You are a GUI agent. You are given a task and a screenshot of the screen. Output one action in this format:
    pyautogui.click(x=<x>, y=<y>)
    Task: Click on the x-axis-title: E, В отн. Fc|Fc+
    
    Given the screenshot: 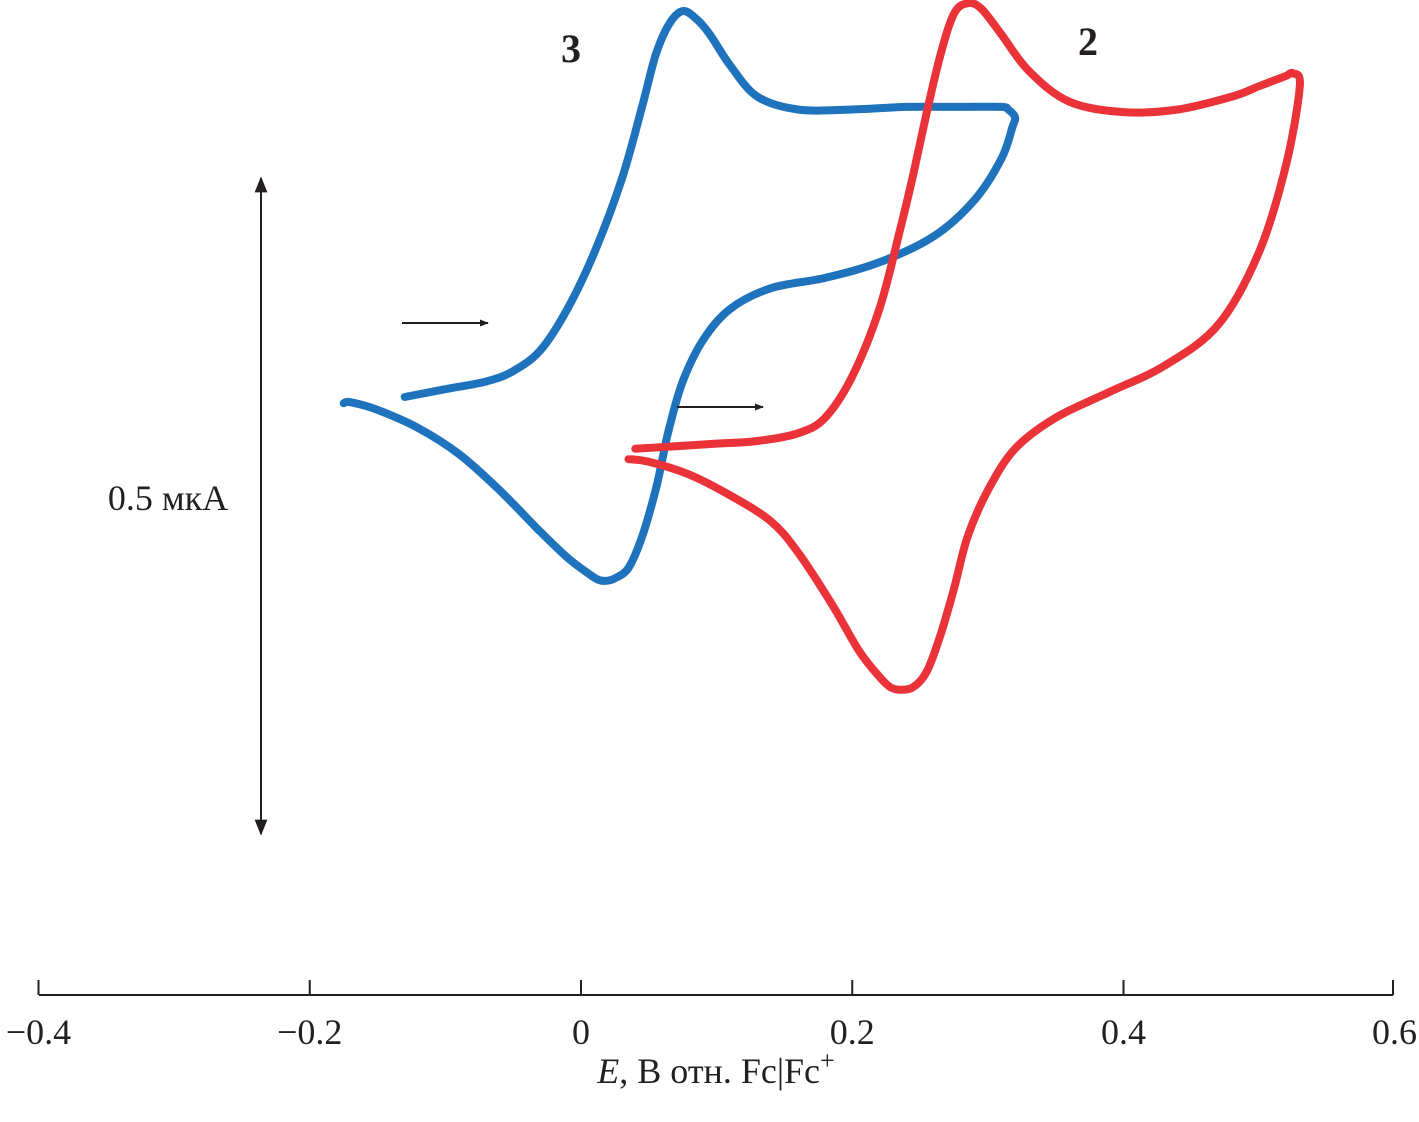 What is the action you would take?
    pyautogui.click(x=715, y=1068)
    